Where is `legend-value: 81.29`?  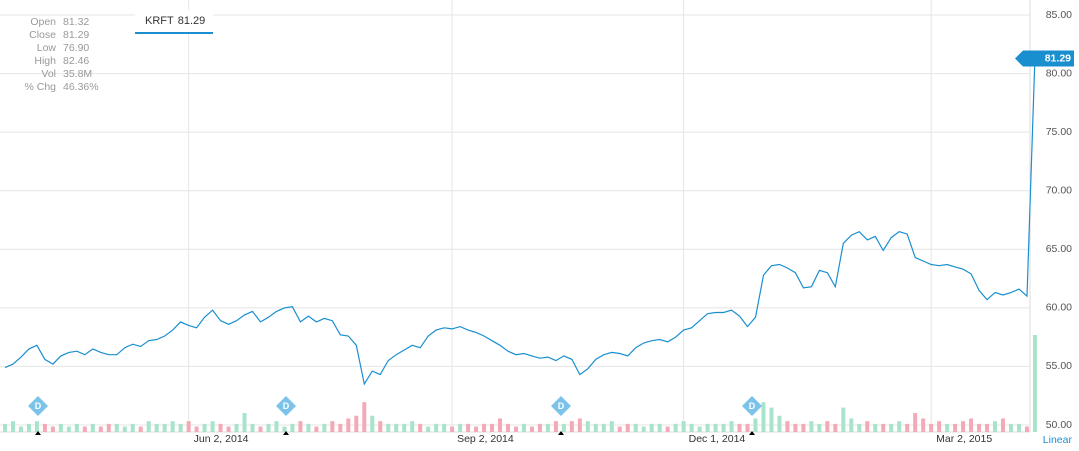
legend-value: 81.29 is located at coordinates (192, 21).